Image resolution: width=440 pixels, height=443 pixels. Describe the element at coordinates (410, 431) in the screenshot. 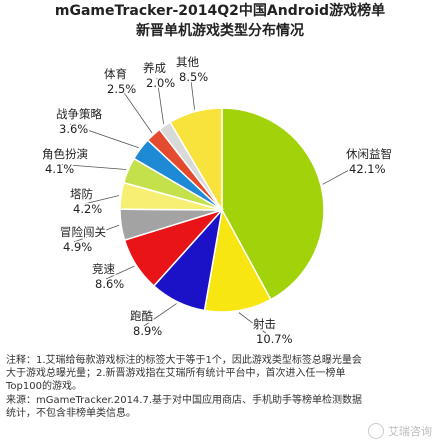

I see `watermark-text: 艾瑞咨询` at that location.